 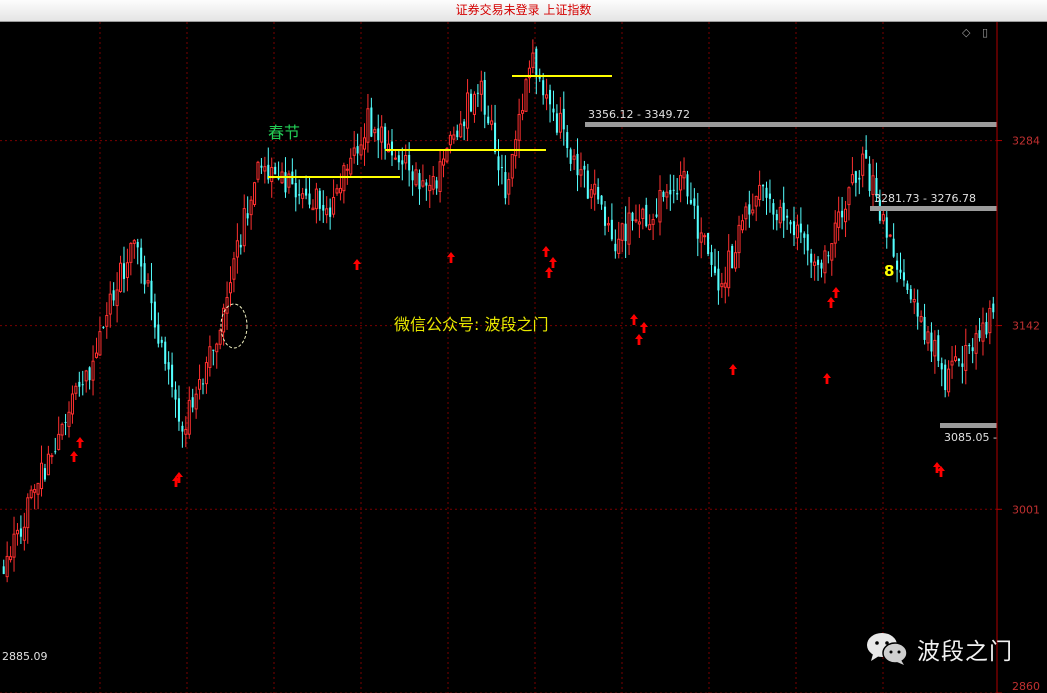 I want to click on range-label-2: 3281.73 - 3276.78, so click(x=925, y=198).